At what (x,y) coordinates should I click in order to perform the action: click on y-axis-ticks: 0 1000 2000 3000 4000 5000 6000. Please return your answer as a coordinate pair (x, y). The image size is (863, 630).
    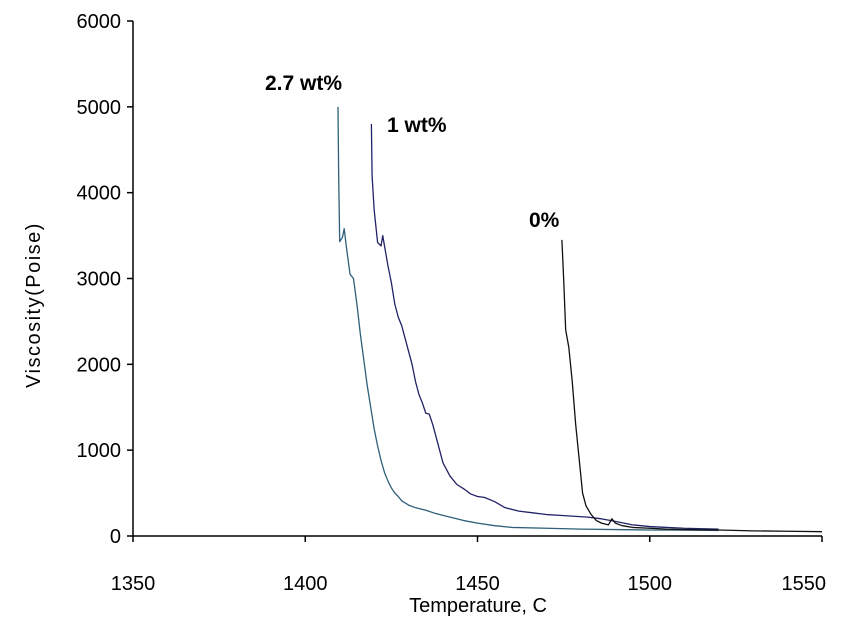
    Looking at the image, I should click on (105, 279).